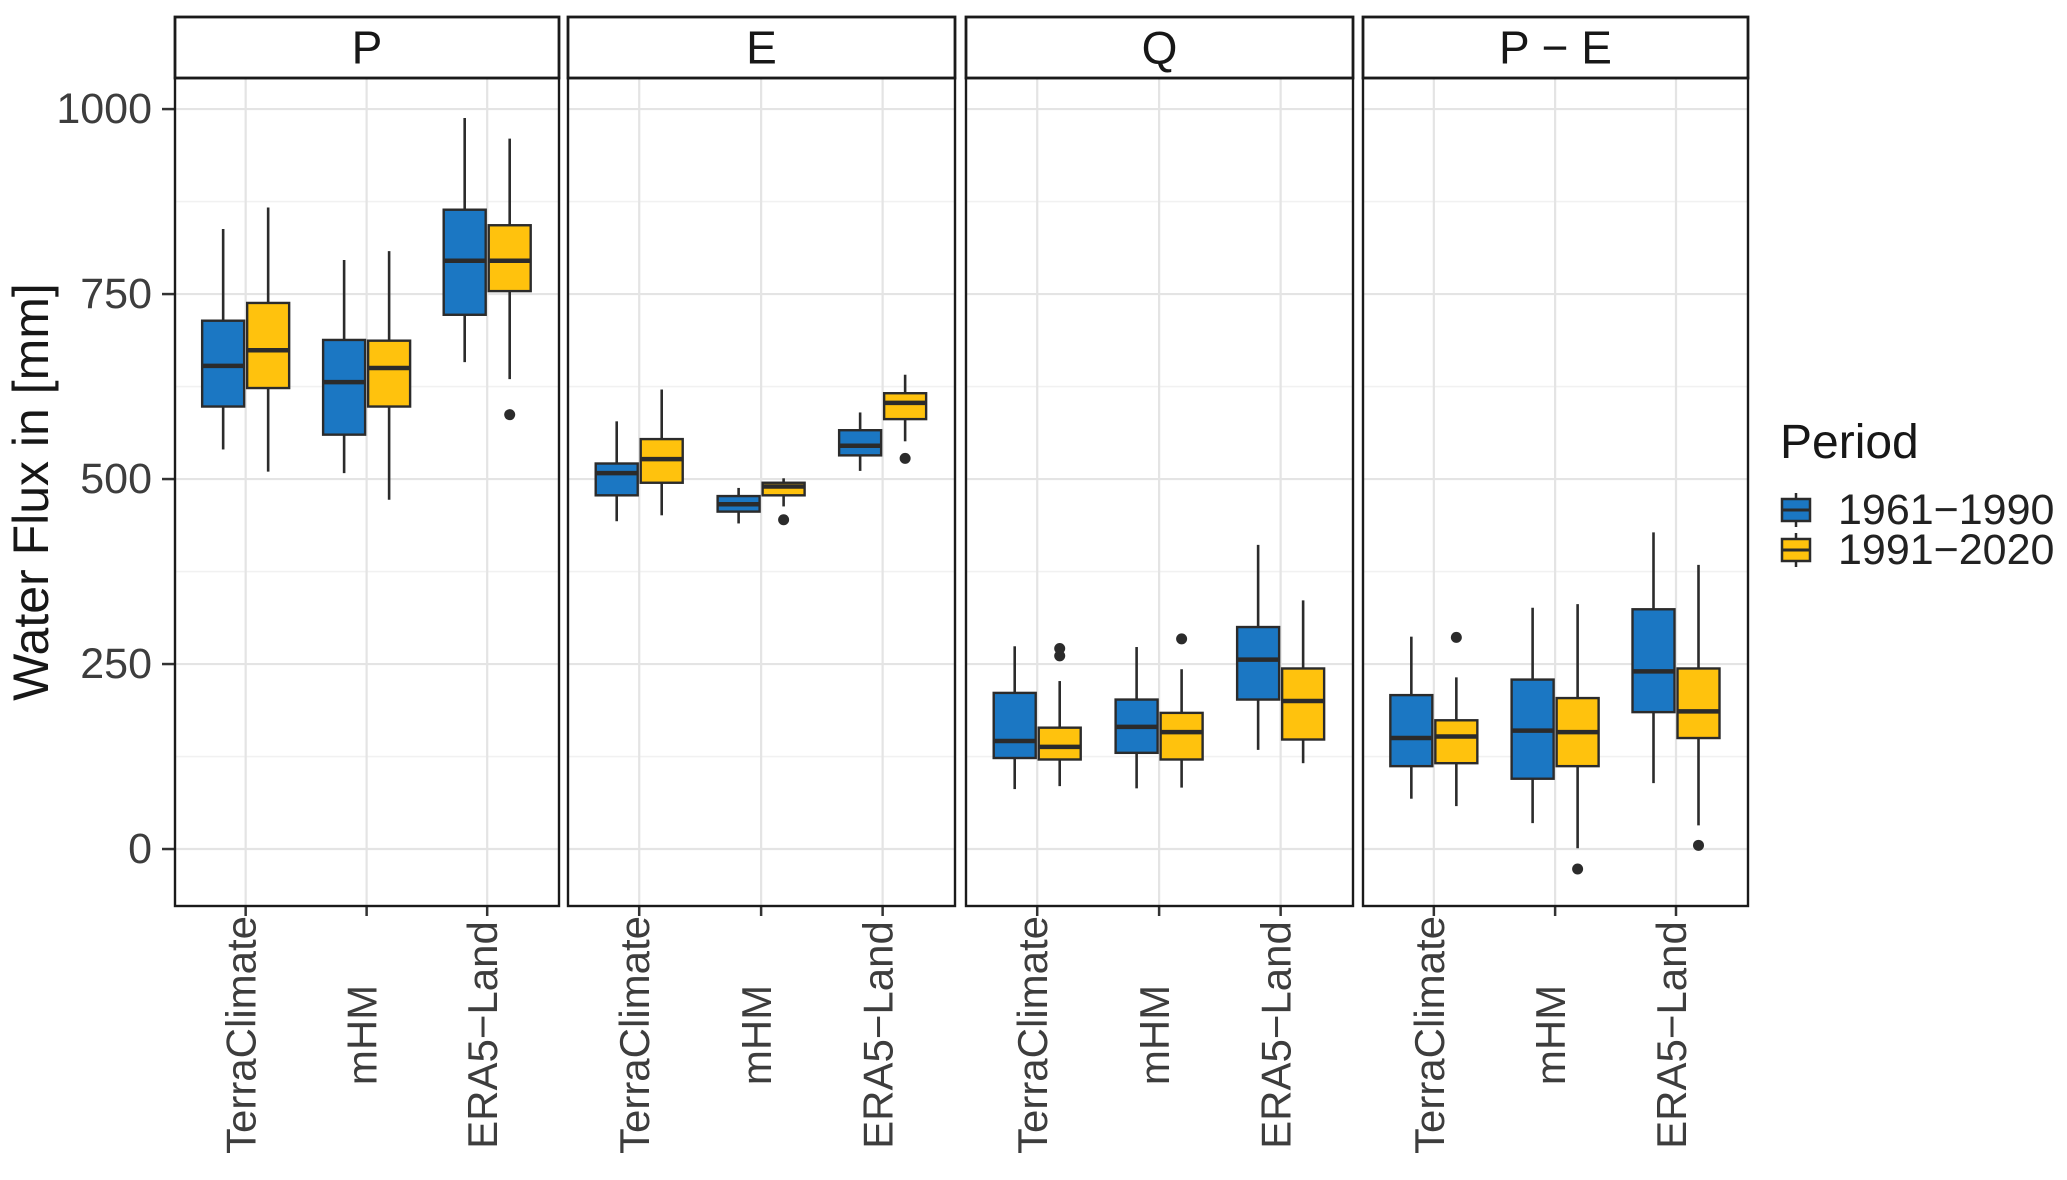 This screenshot has width=2067, height=1180. I want to click on y-tick-label: 0, so click(140, 849).